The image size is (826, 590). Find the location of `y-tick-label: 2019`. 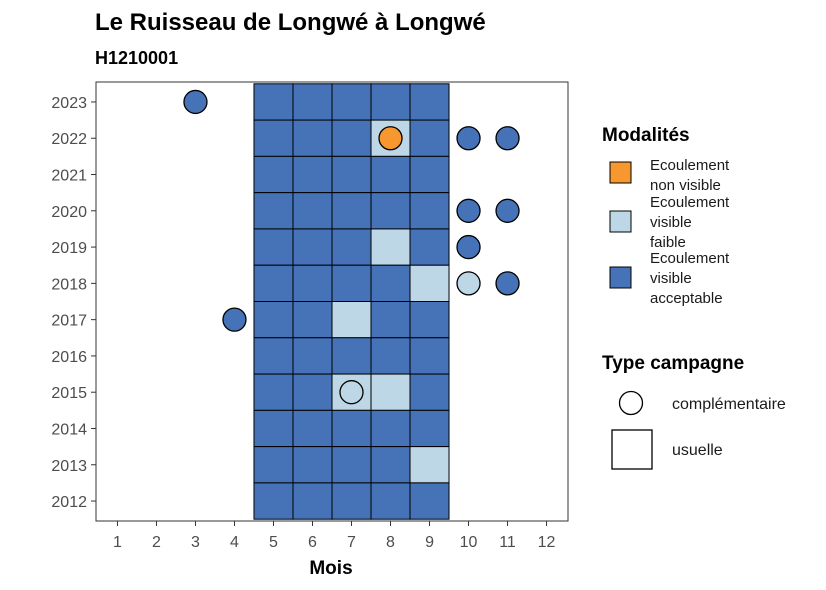

y-tick-label: 2019 is located at coordinates (69, 248).